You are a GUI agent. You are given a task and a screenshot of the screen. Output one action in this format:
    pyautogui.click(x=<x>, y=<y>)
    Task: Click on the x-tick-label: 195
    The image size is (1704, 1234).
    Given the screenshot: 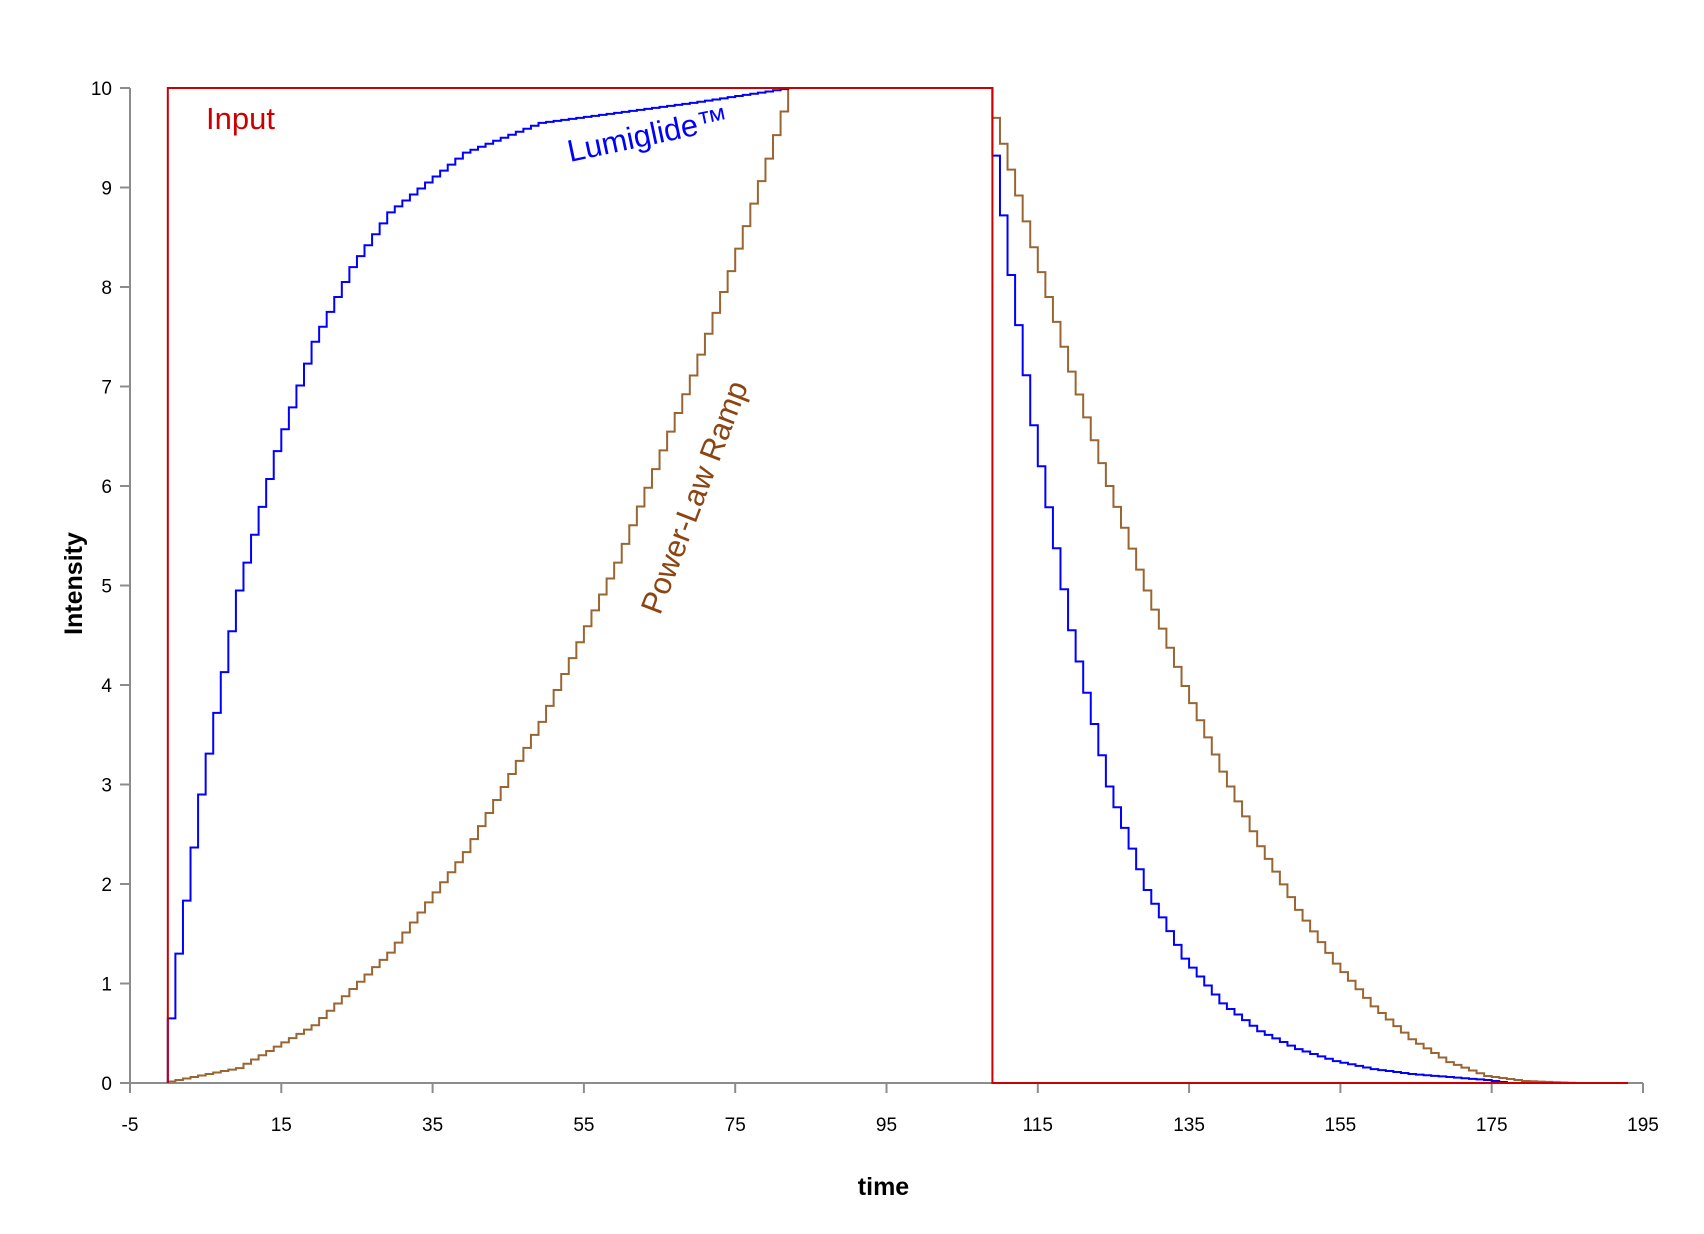 What is the action you would take?
    pyautogui.click(x=1643, y=1125)
    